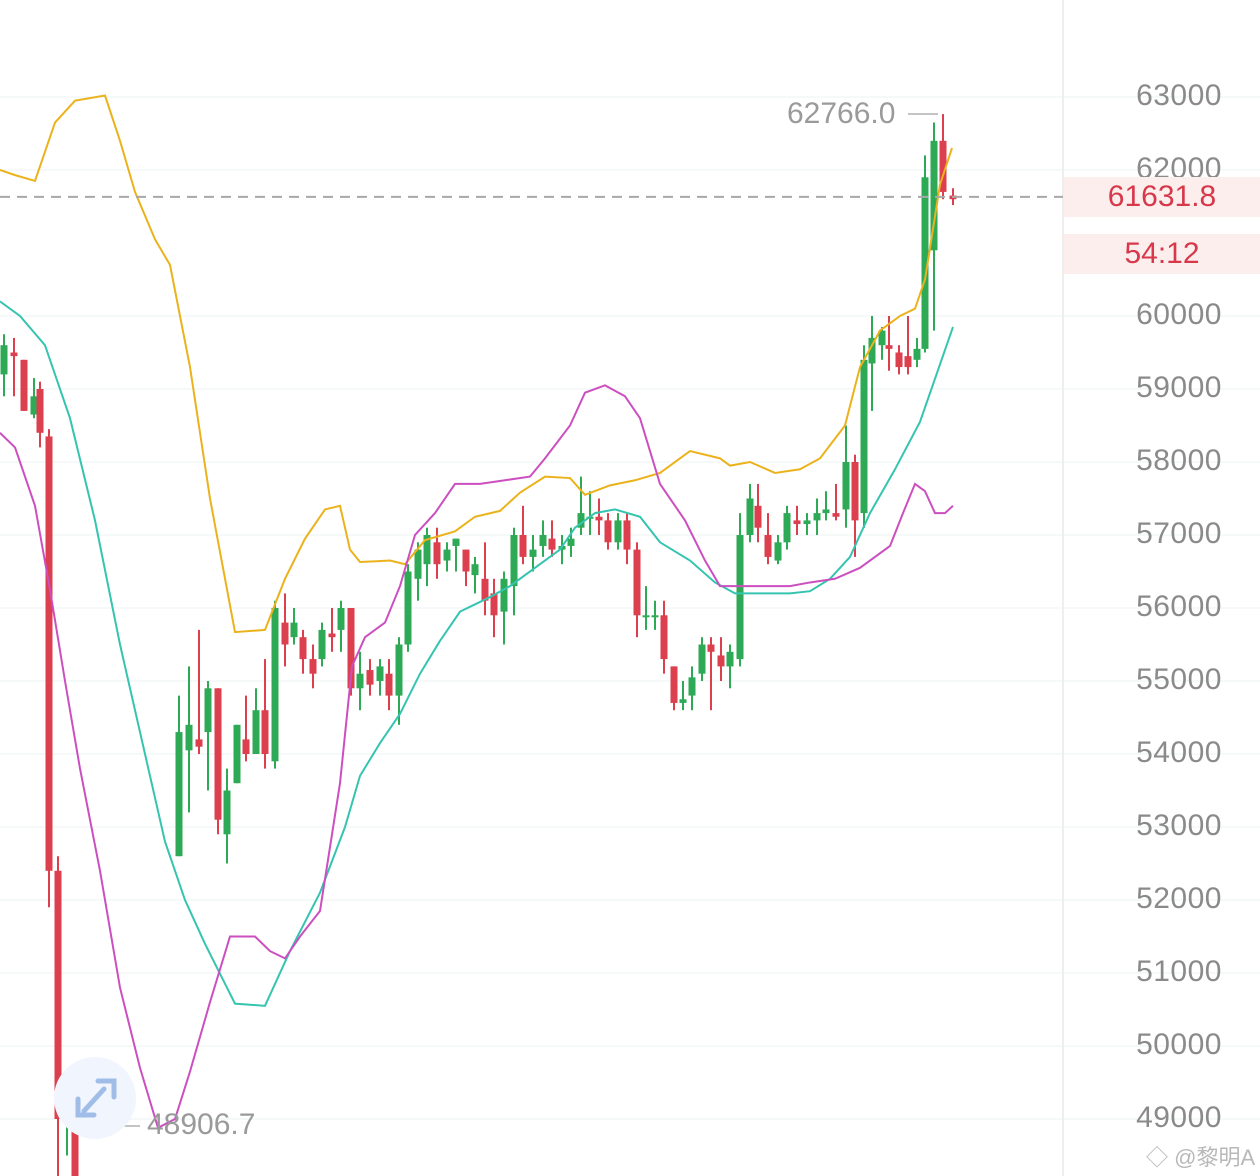 The image size is (1260, 1176). Describe the element at coordinates (1179, 752) in the screenshot. I see `price-axis-tick: 54000` at that location.